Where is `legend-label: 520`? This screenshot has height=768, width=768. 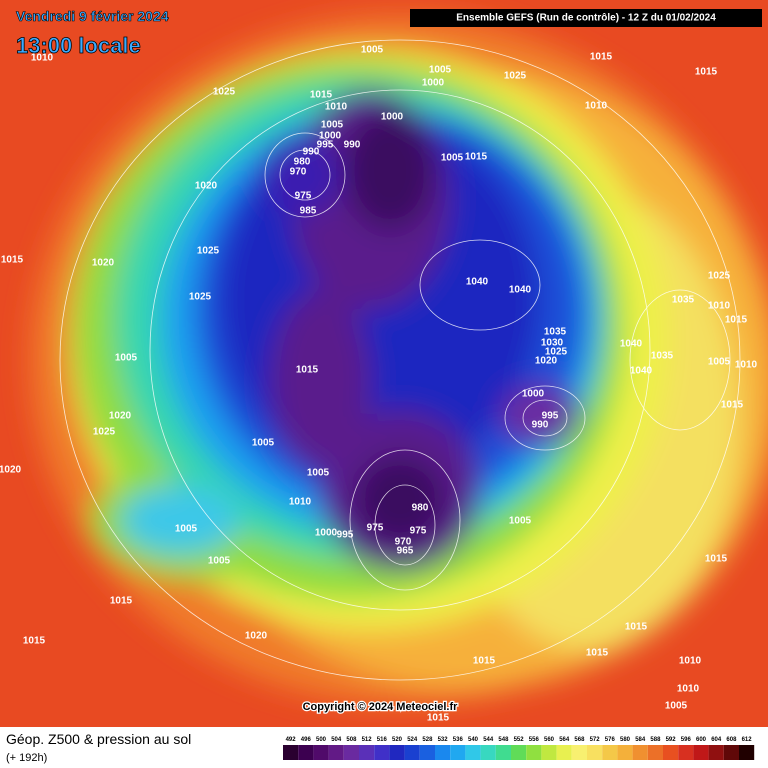
legend-label: 520 is located at coordinates (397, 740).